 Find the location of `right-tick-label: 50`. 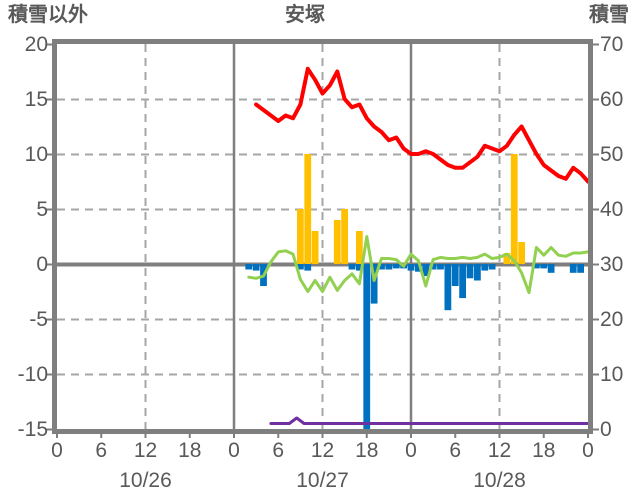

right-tick-label: 50 is located at coordinates (611, 154).